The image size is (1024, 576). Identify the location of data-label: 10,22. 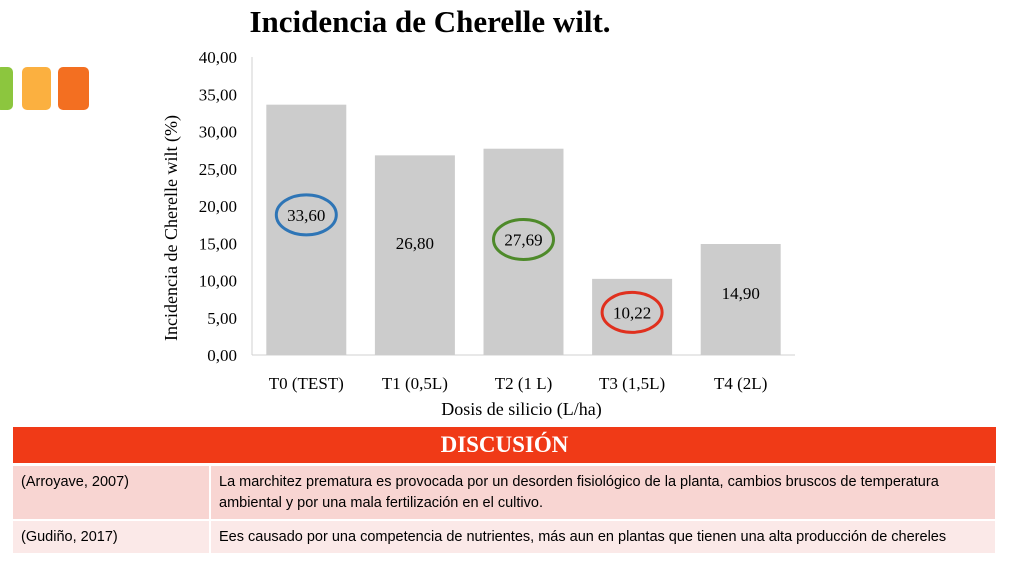
(632, 312).